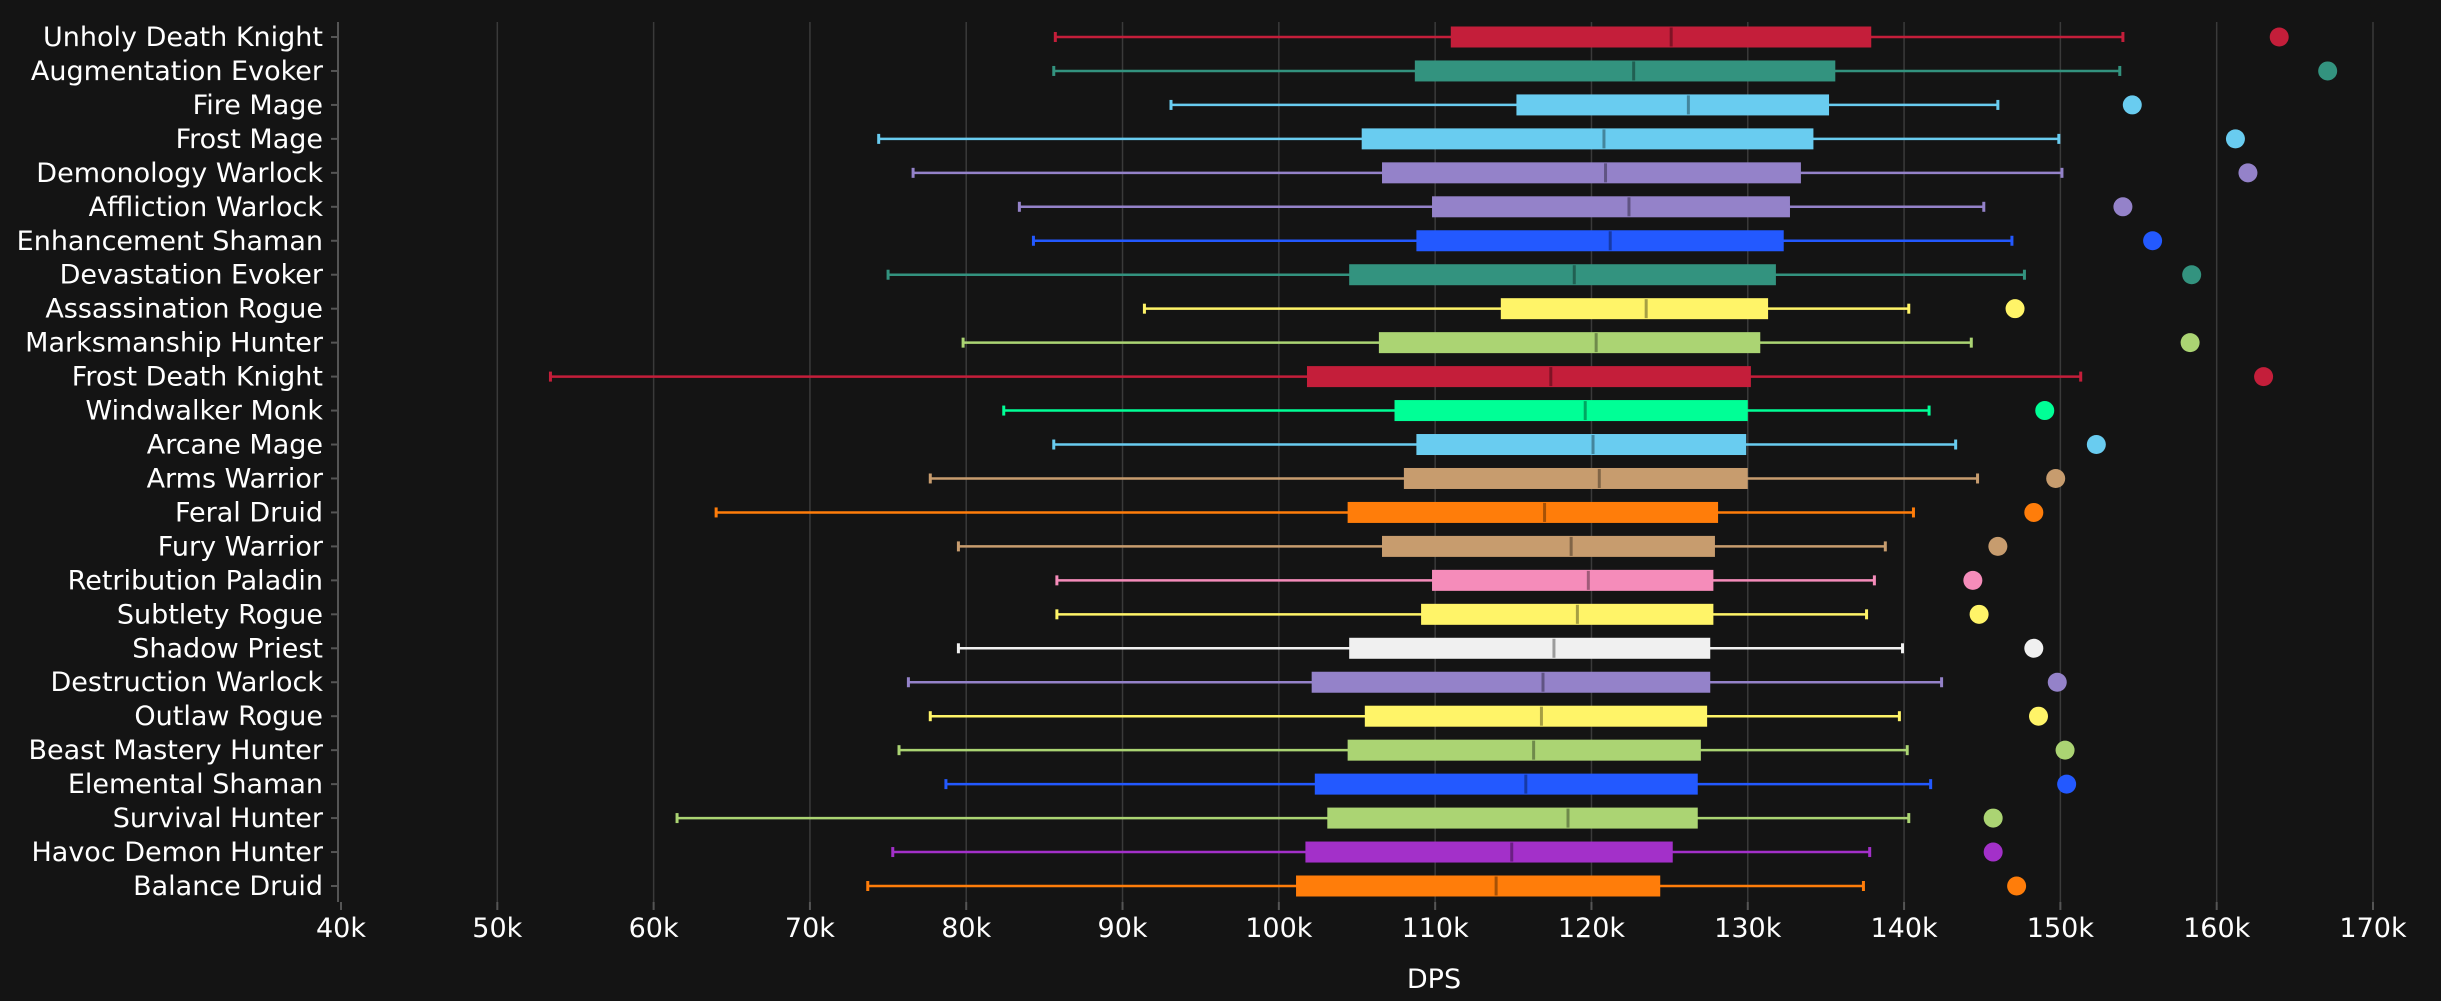 This screenshot has height=1001, width=2441. What do you see at coordinates (258, 105) in the screenshot?
I see `y-tick-label: Fire Mage` at bounding box center [258, 105].